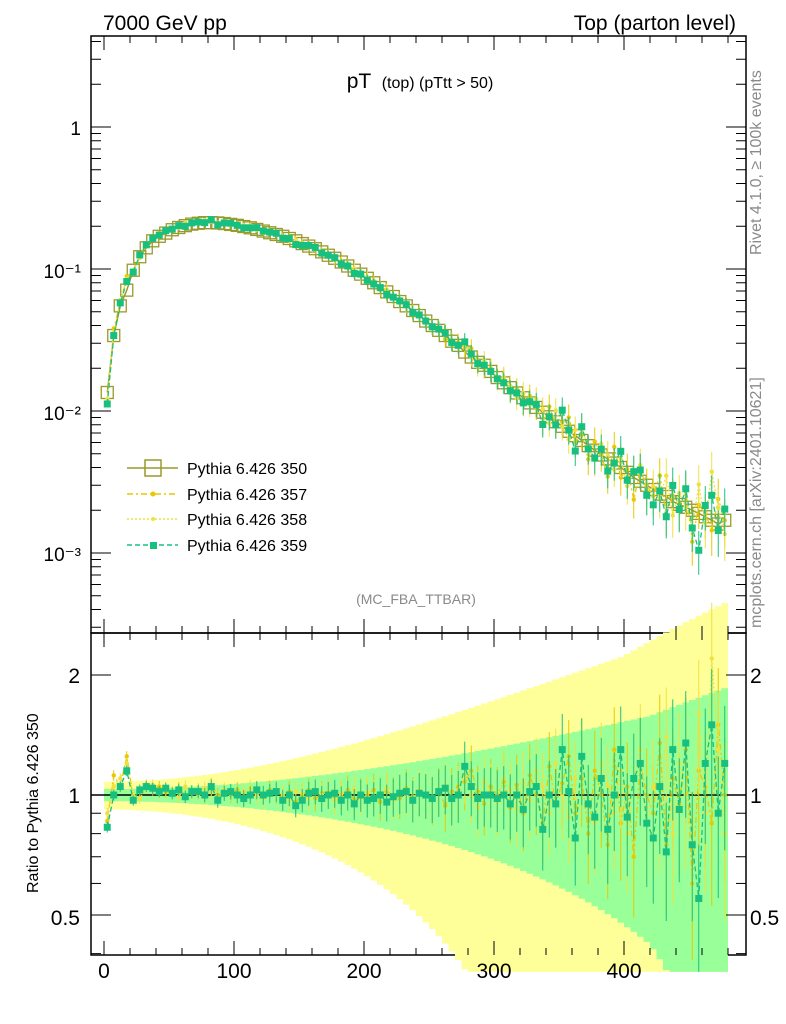  Describe the element at coordinates (623, 971) in the screenshot. I see `x-tick-label-400: 400` at that location.